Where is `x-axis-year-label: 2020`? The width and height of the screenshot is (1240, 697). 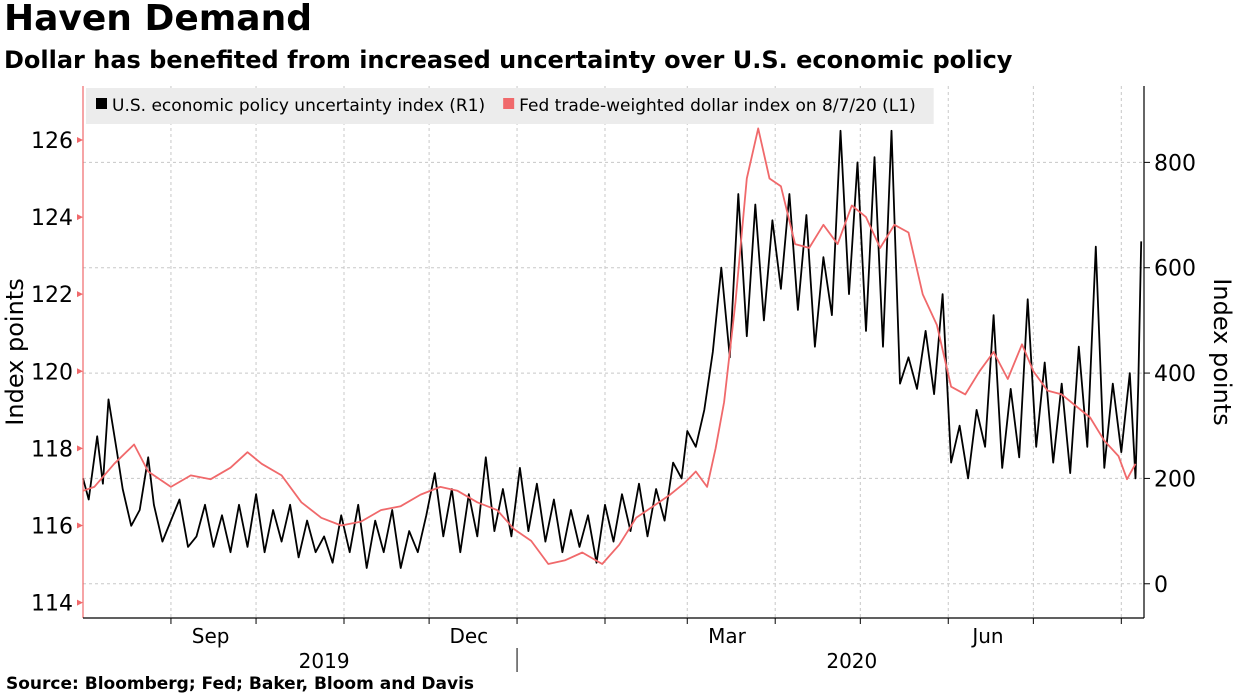
x-axis-year-label: 2020 is located at coordinates (851, 661).